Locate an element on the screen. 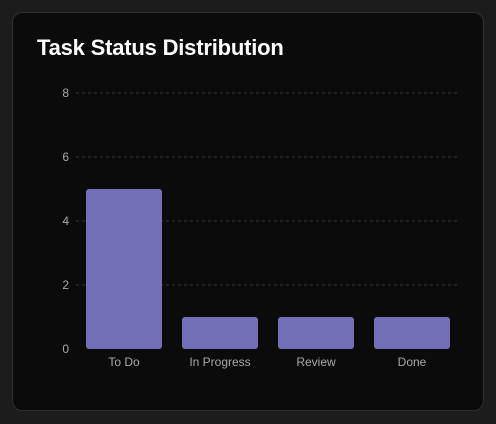  bar-review is located at coordinates (316, 333).